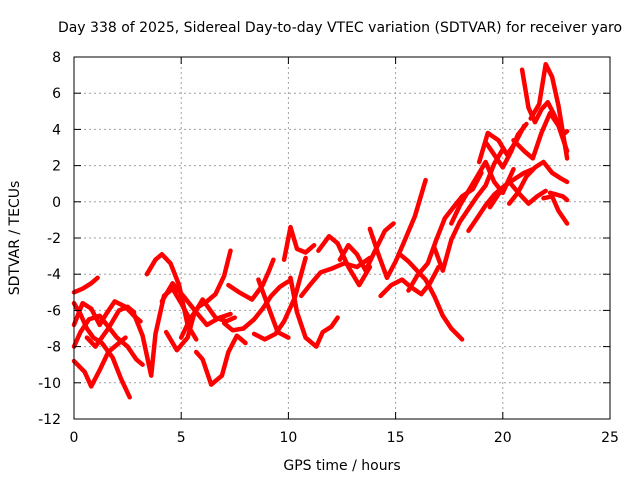 This screenshot has width=640, height=480. I want to click on y-tick-label: -12, so click(49, 420).